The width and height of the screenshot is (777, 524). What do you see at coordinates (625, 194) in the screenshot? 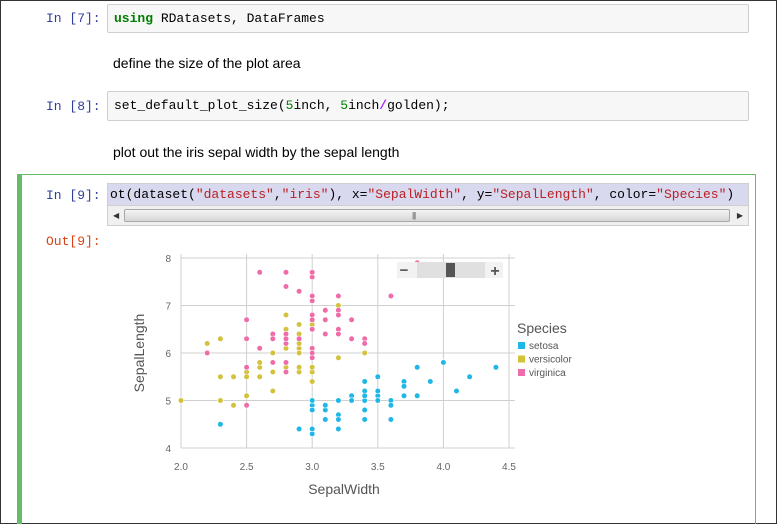
I see `code-text: , color=` at bounding box center [625, 194].